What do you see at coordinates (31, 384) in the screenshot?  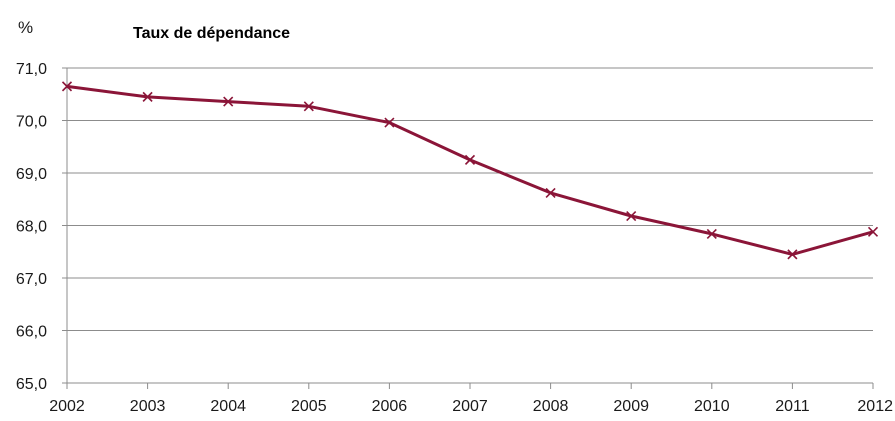 I see `y-tick-label: 65,0` at bounding box center [31, 384].